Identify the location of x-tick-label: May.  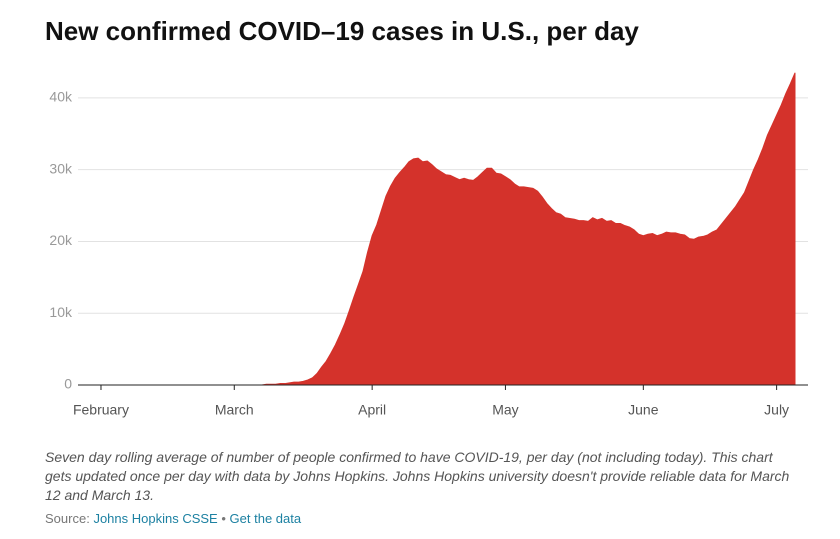
(505, 410).